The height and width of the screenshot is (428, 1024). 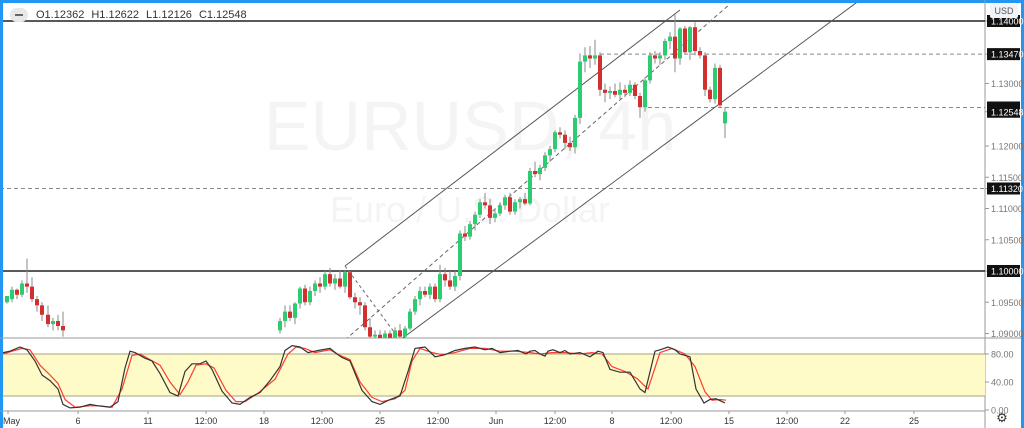 What do you see at coordinates (372, 302) in the screenshot?
I see `channel-connector-line` at bounding box center [372, 302].